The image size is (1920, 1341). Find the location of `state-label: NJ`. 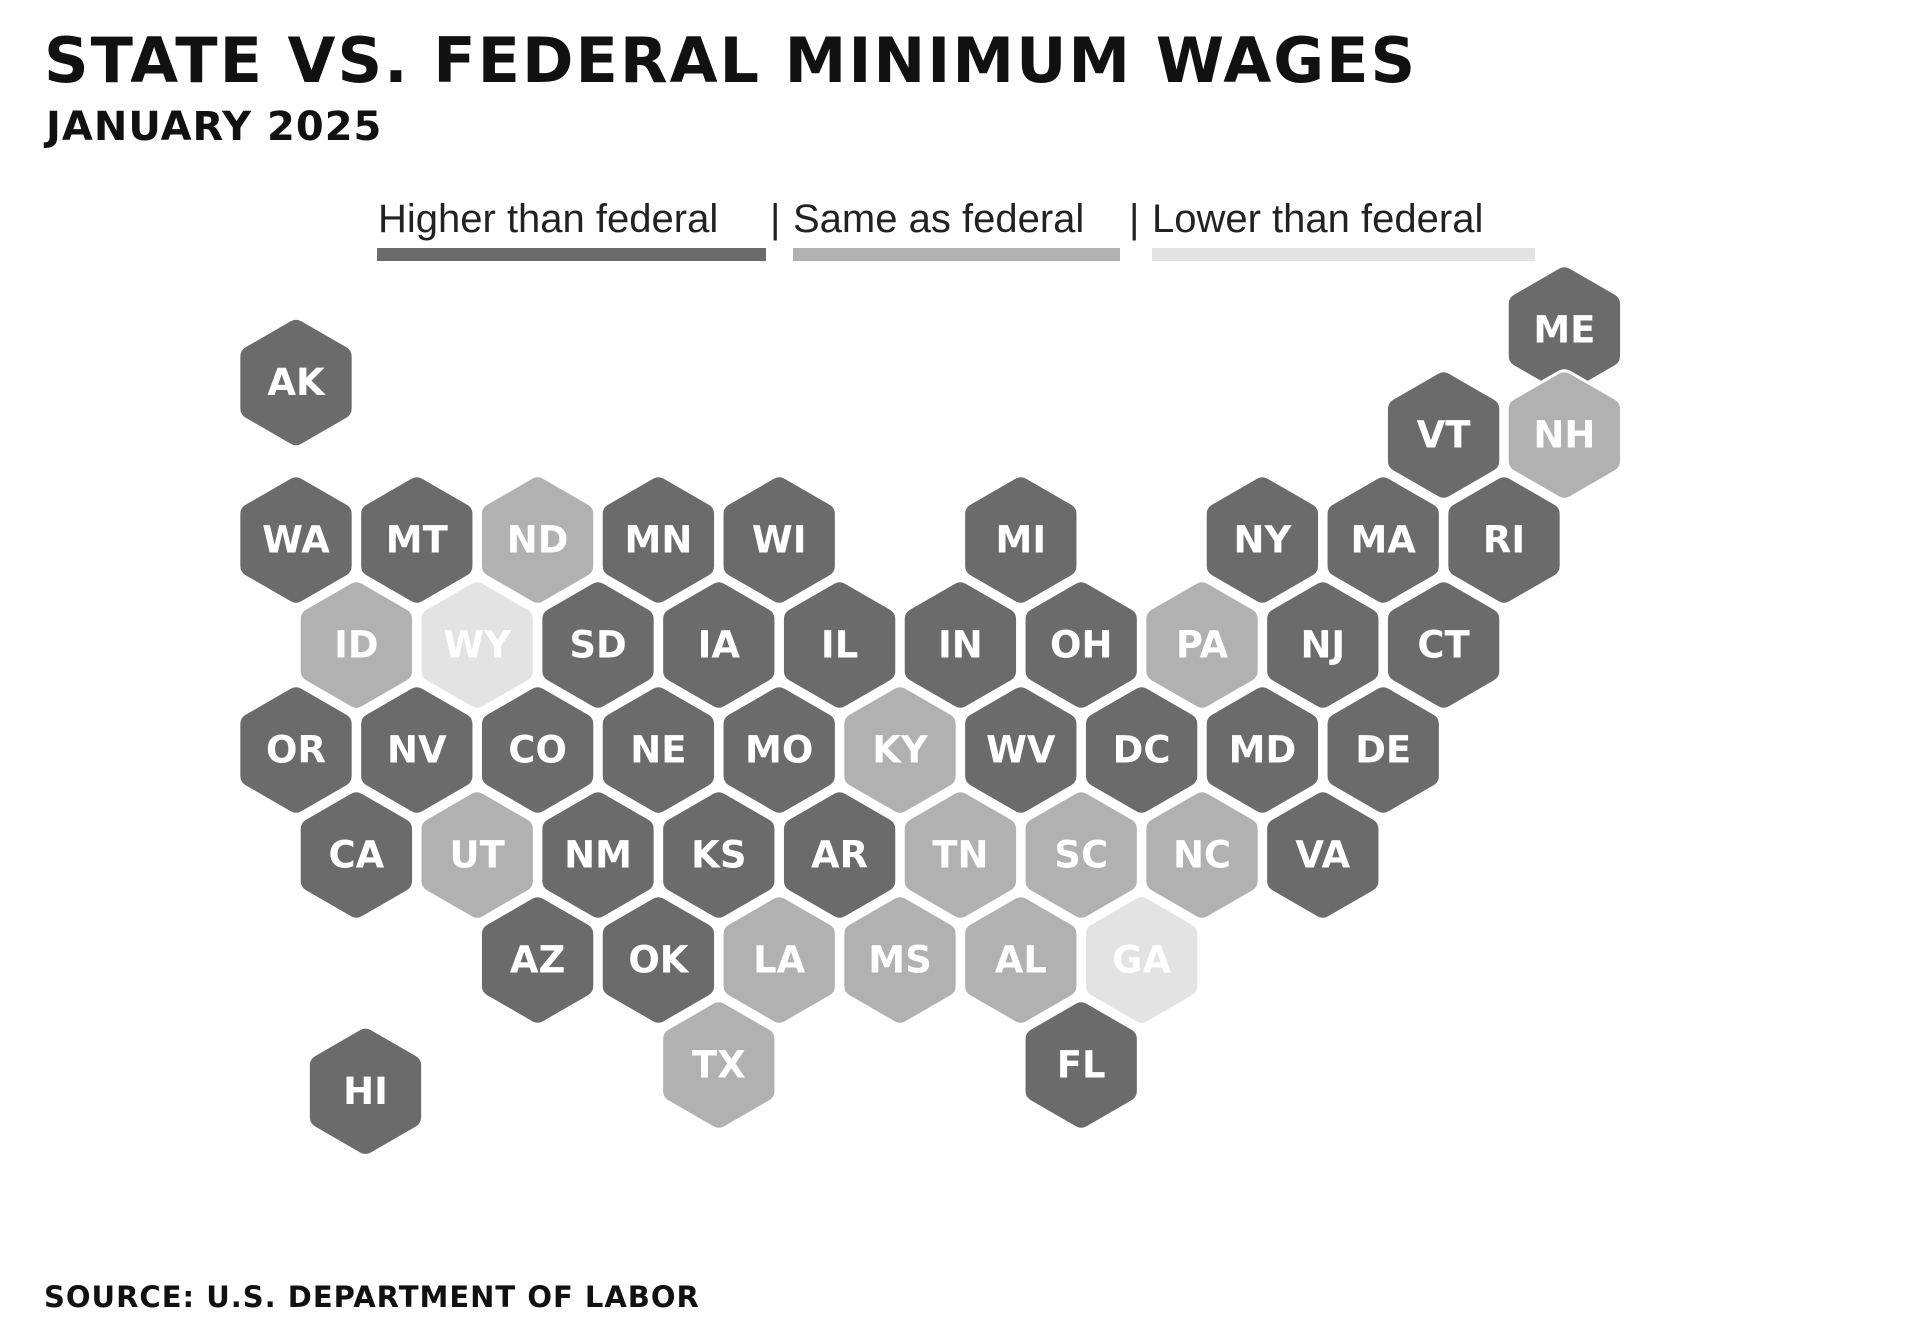

state-label: NJ is located at coordinates (1322, 645).